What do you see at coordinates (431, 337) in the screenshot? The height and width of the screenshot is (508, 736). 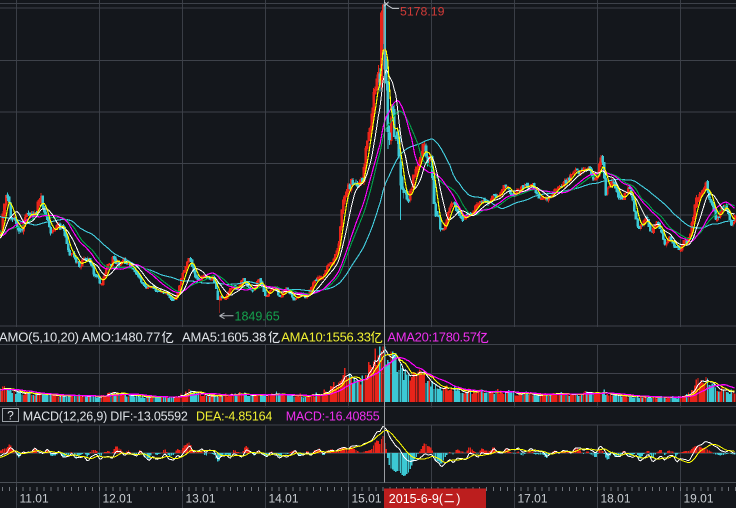 I see `svg-text: AMA20:1780.57` at bounding box center [431, 337].